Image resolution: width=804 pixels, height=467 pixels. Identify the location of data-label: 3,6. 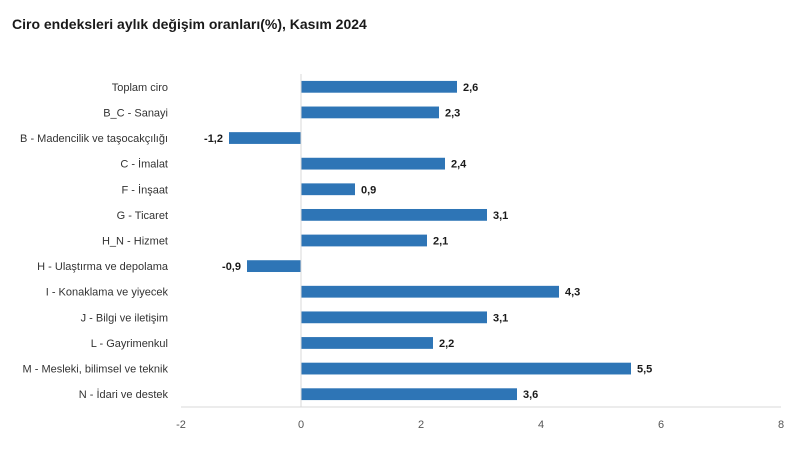
(530, 395).